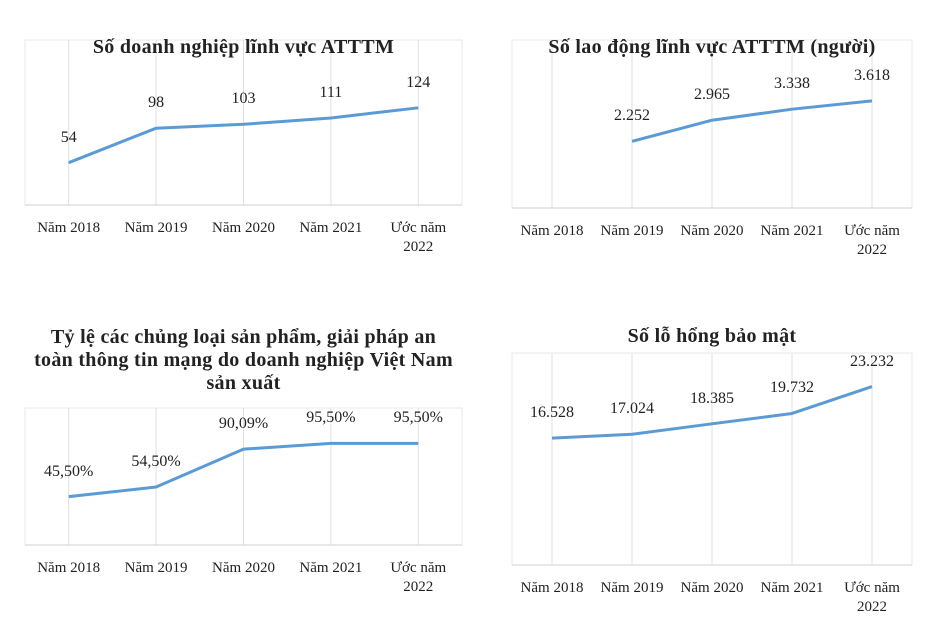 The image size is (949, 640). I want to click on data-label: 124, so click(418, 82).